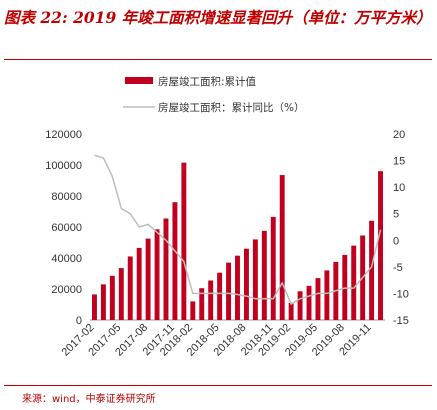 Image resolution: width=437 pixels, height=410 pixels. Describe the element at coordinates (401, 294) in the screenshot. I see `y-right-tick-label: -10` at that location.